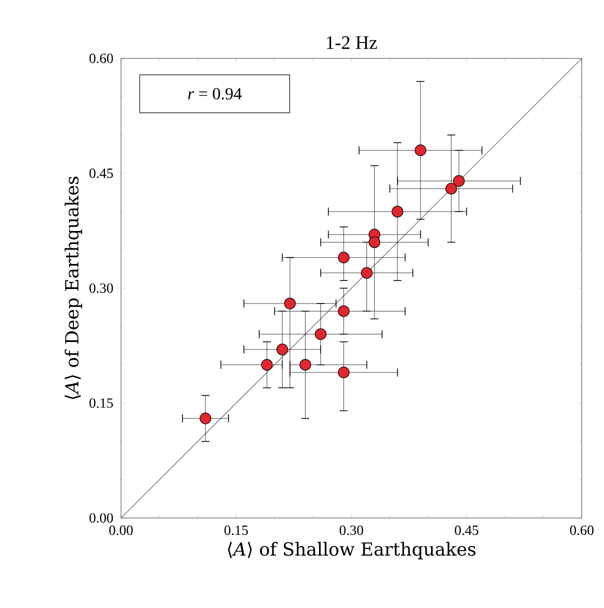 This screenshot has height=608, width=604. What do you see at coordinates (582, 531) in the screenshot?
I see `x-tick-label: 0.60` at bounding box center [582, 531].